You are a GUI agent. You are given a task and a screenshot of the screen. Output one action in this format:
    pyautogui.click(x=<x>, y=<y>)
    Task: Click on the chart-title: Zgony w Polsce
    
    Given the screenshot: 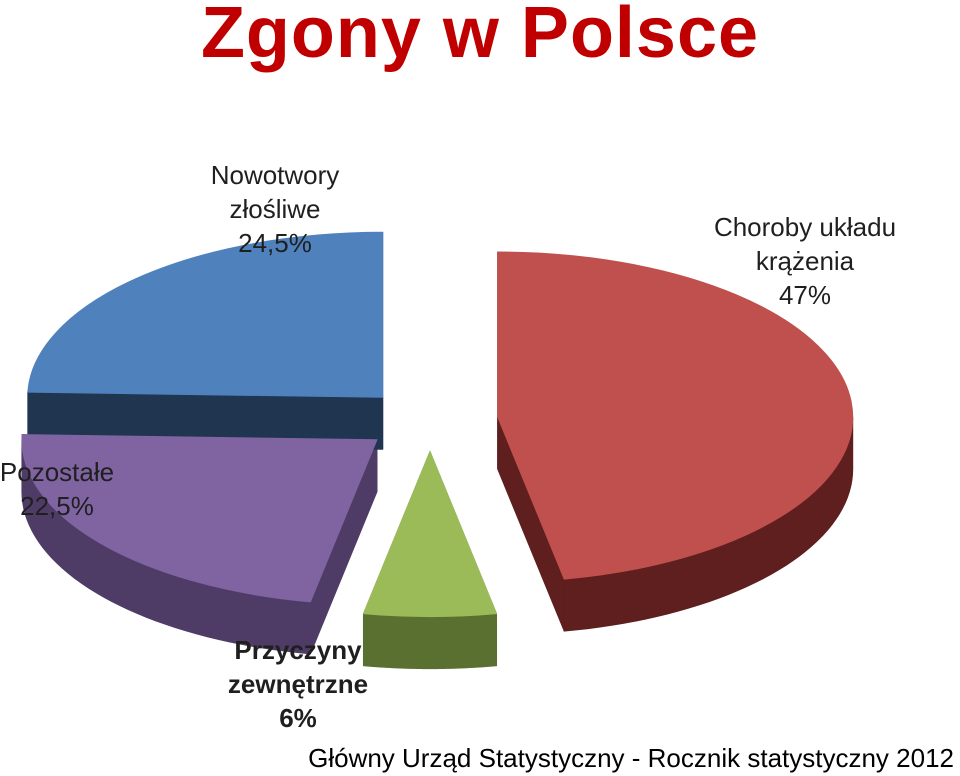 What is the action you would take?
    pyautogui.click(x=480, y=36)
    